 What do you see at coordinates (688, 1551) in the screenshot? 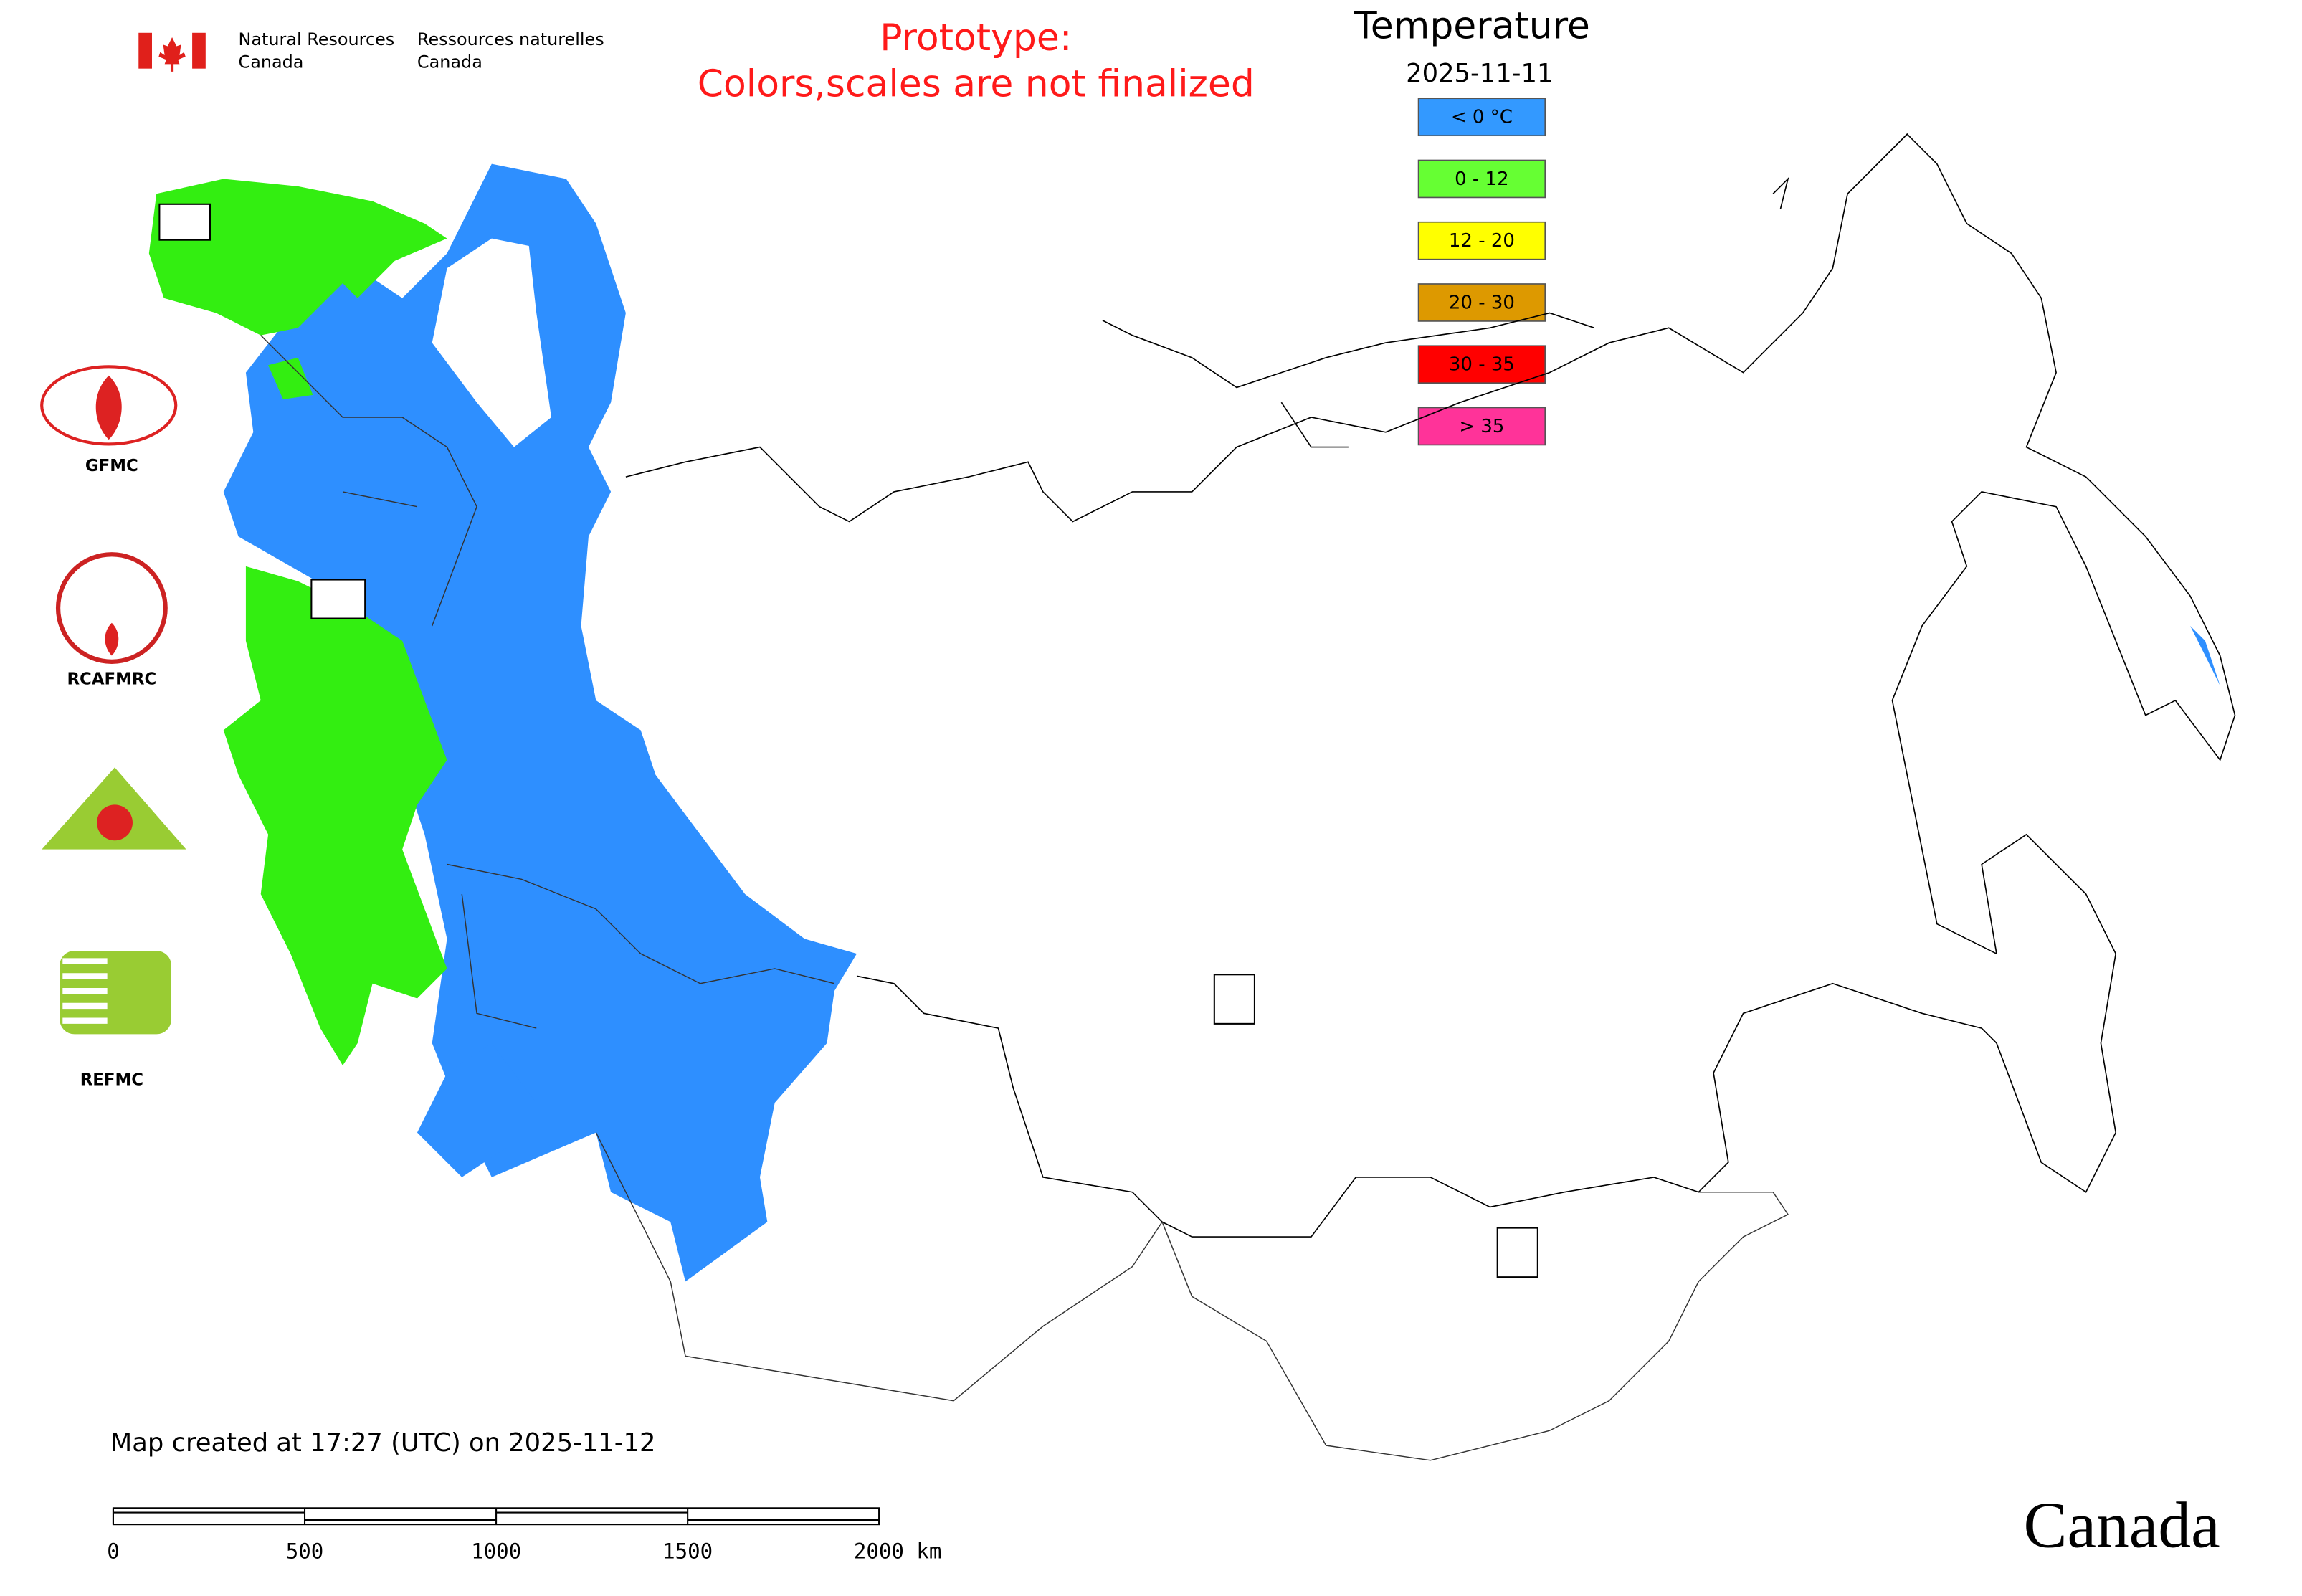
I see `scale-label: 1500` at bounding box center [688, 1551].